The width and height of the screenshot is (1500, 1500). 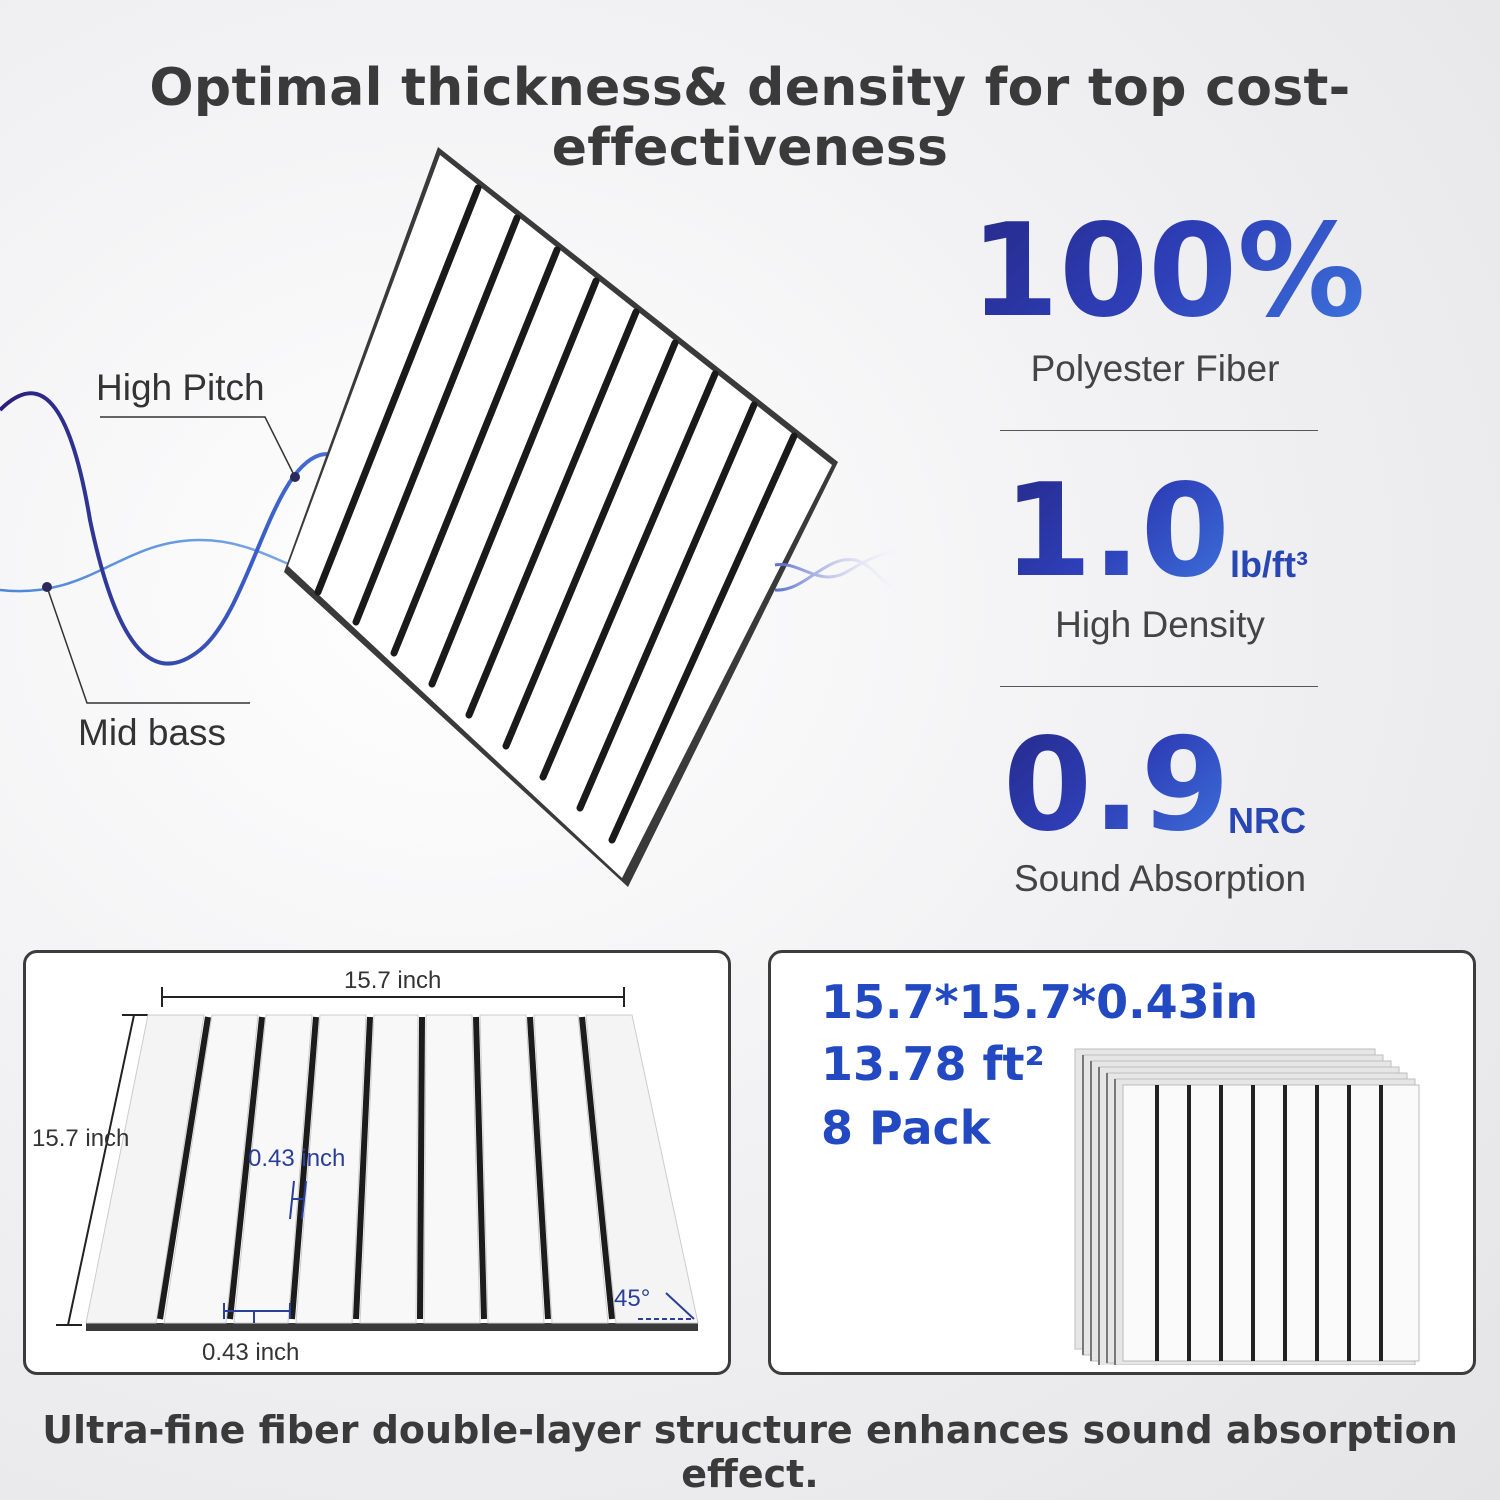 I want to click on panel-grooves, so click(x=556, y=514).